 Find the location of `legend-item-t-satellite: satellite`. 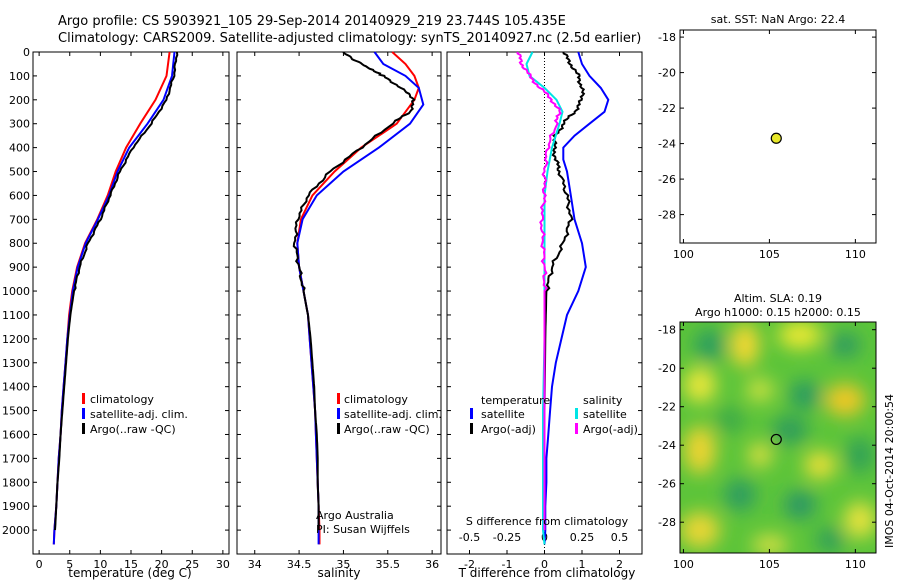

legend-item-t-satellite: satellite is located at coordinates (503, 414).